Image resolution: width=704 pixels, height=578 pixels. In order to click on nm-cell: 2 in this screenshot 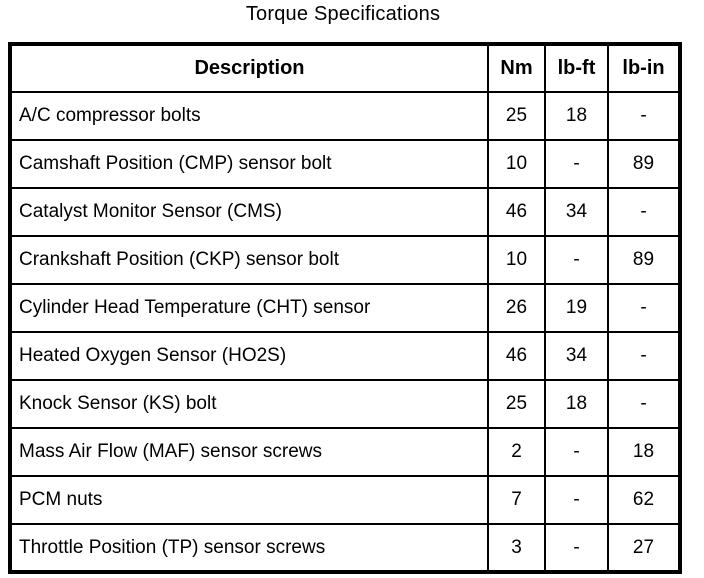, I will do `click(516, 452)`.